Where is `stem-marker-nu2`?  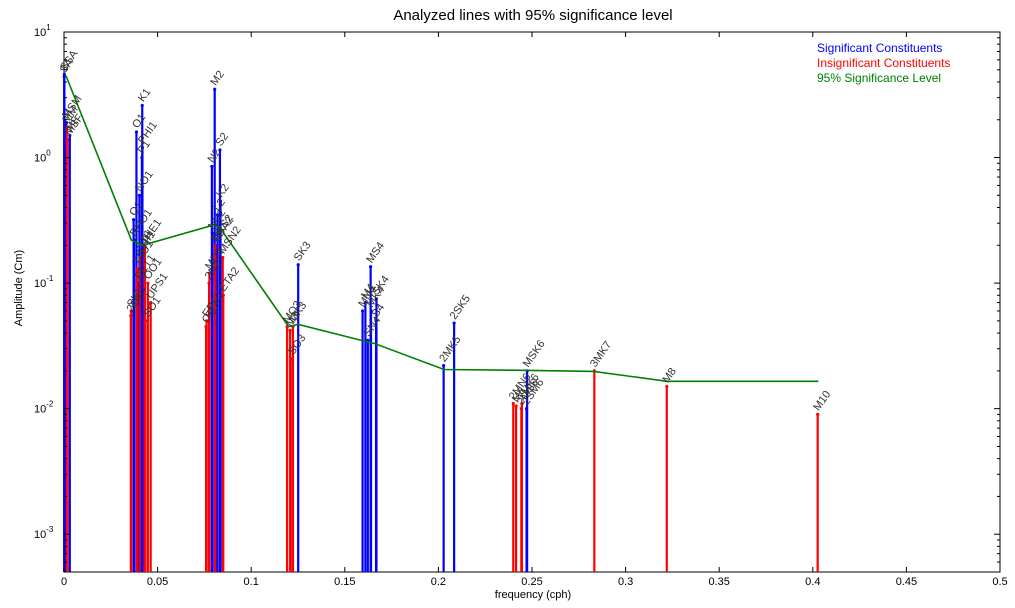 stem-marker-nu2 is located at coordinates (212, 233).